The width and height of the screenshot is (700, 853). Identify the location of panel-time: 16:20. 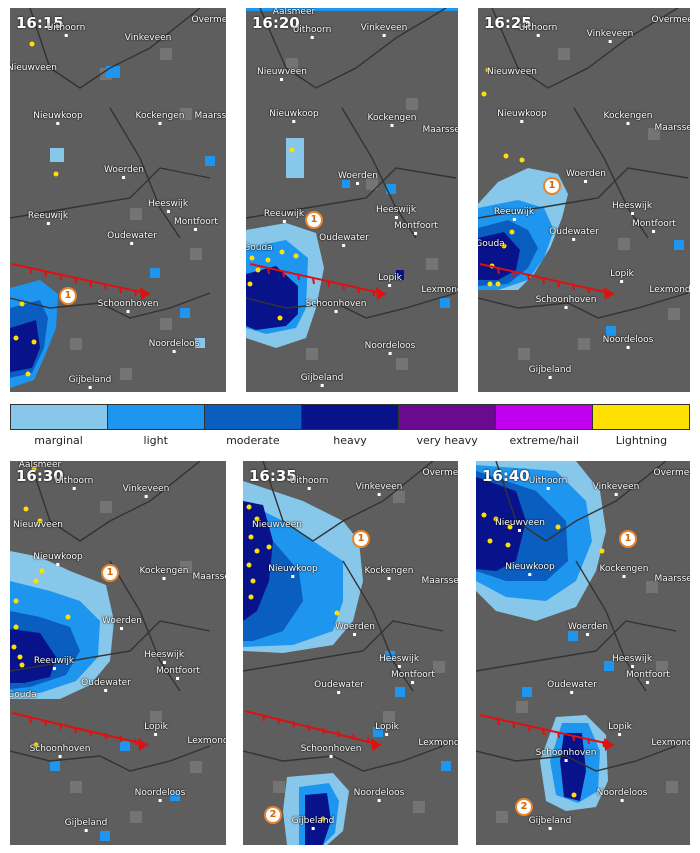
(276, 23).